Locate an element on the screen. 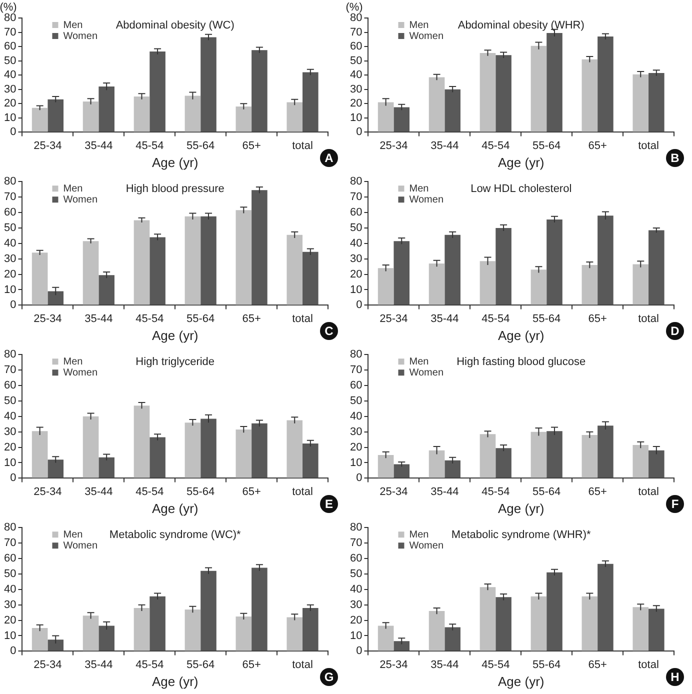 This screenshot has width=692, height=694. chart-title: Abdominal obesity (WHR) is located at coordinates (521, 26).